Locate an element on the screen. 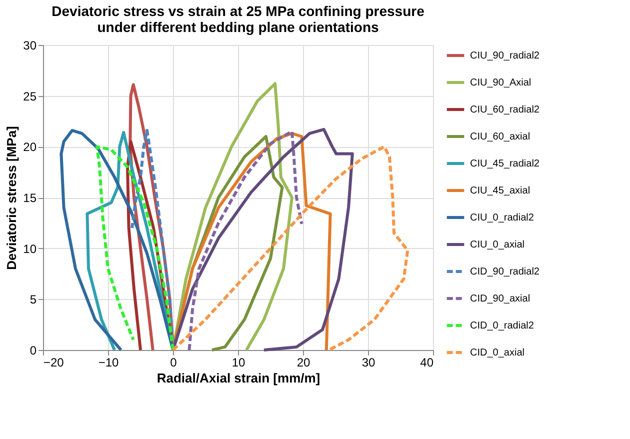 The width and height of the screenshot is (630, 439). legend-label: CID_0_radial2 is located at coordinates (502, 326).